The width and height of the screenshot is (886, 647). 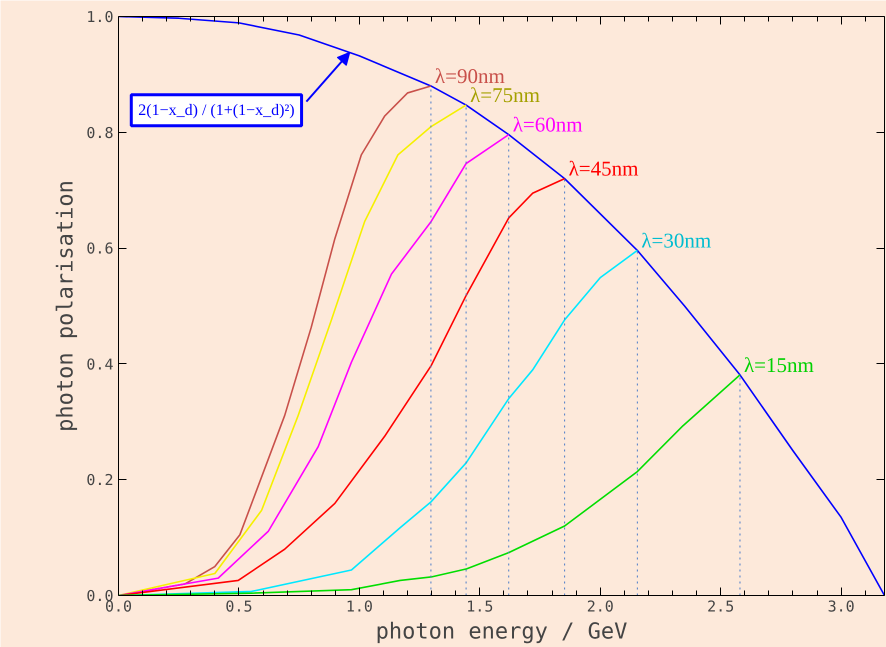 I want to click on y-axis-title: photon polarisation, so click(x=65, y=306).